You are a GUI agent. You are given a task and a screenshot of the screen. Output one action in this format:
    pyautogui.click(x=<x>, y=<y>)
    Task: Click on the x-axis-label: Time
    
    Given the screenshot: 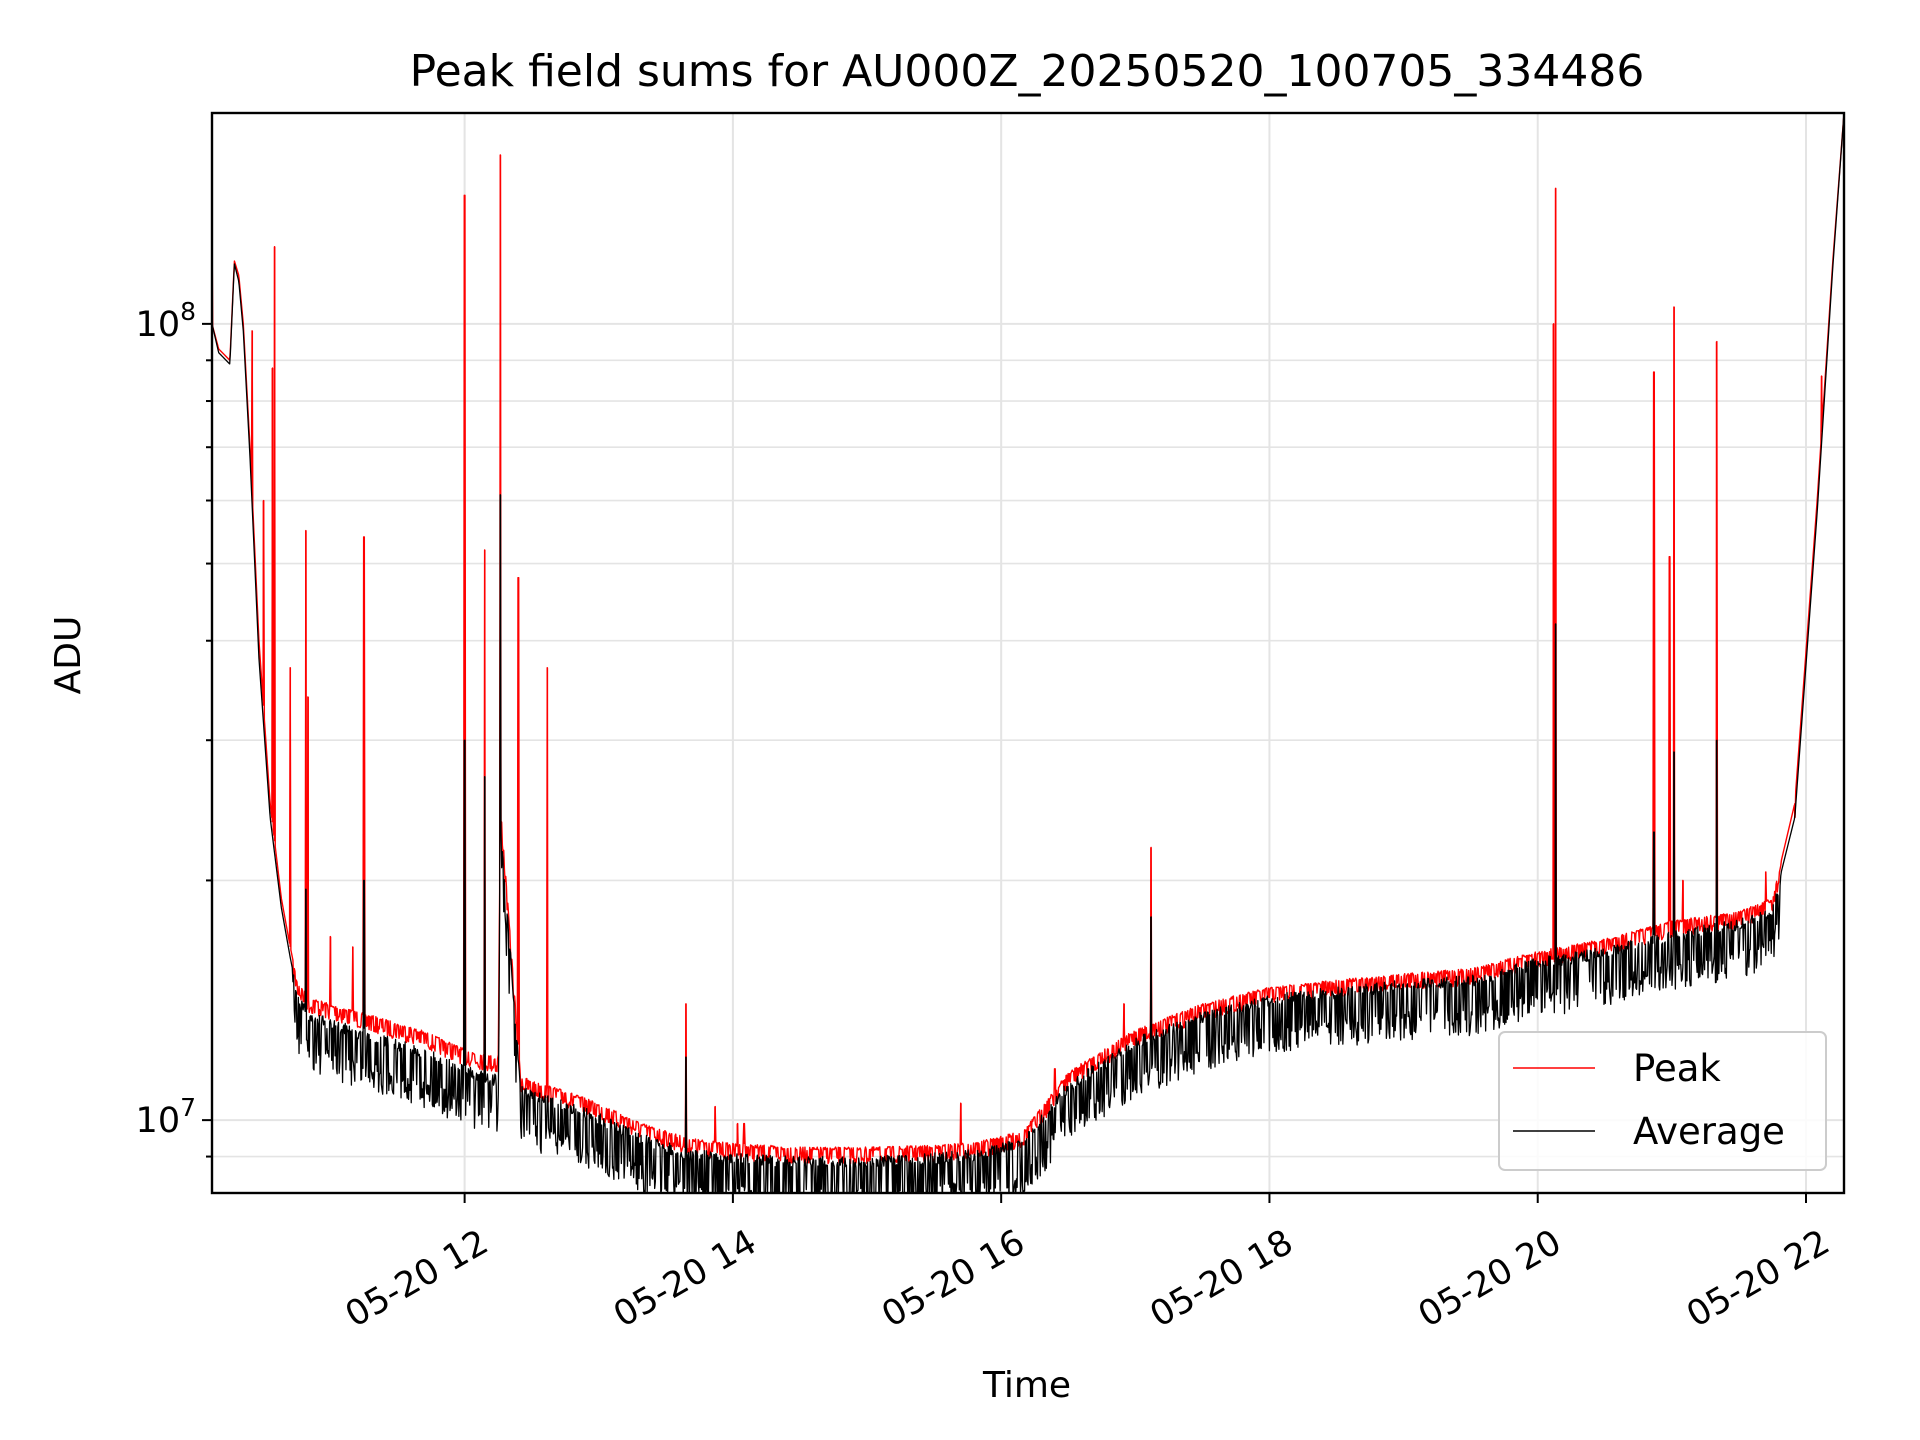 What is the action you would take?
    pyautogui.click(x=1026, y=1385)
    